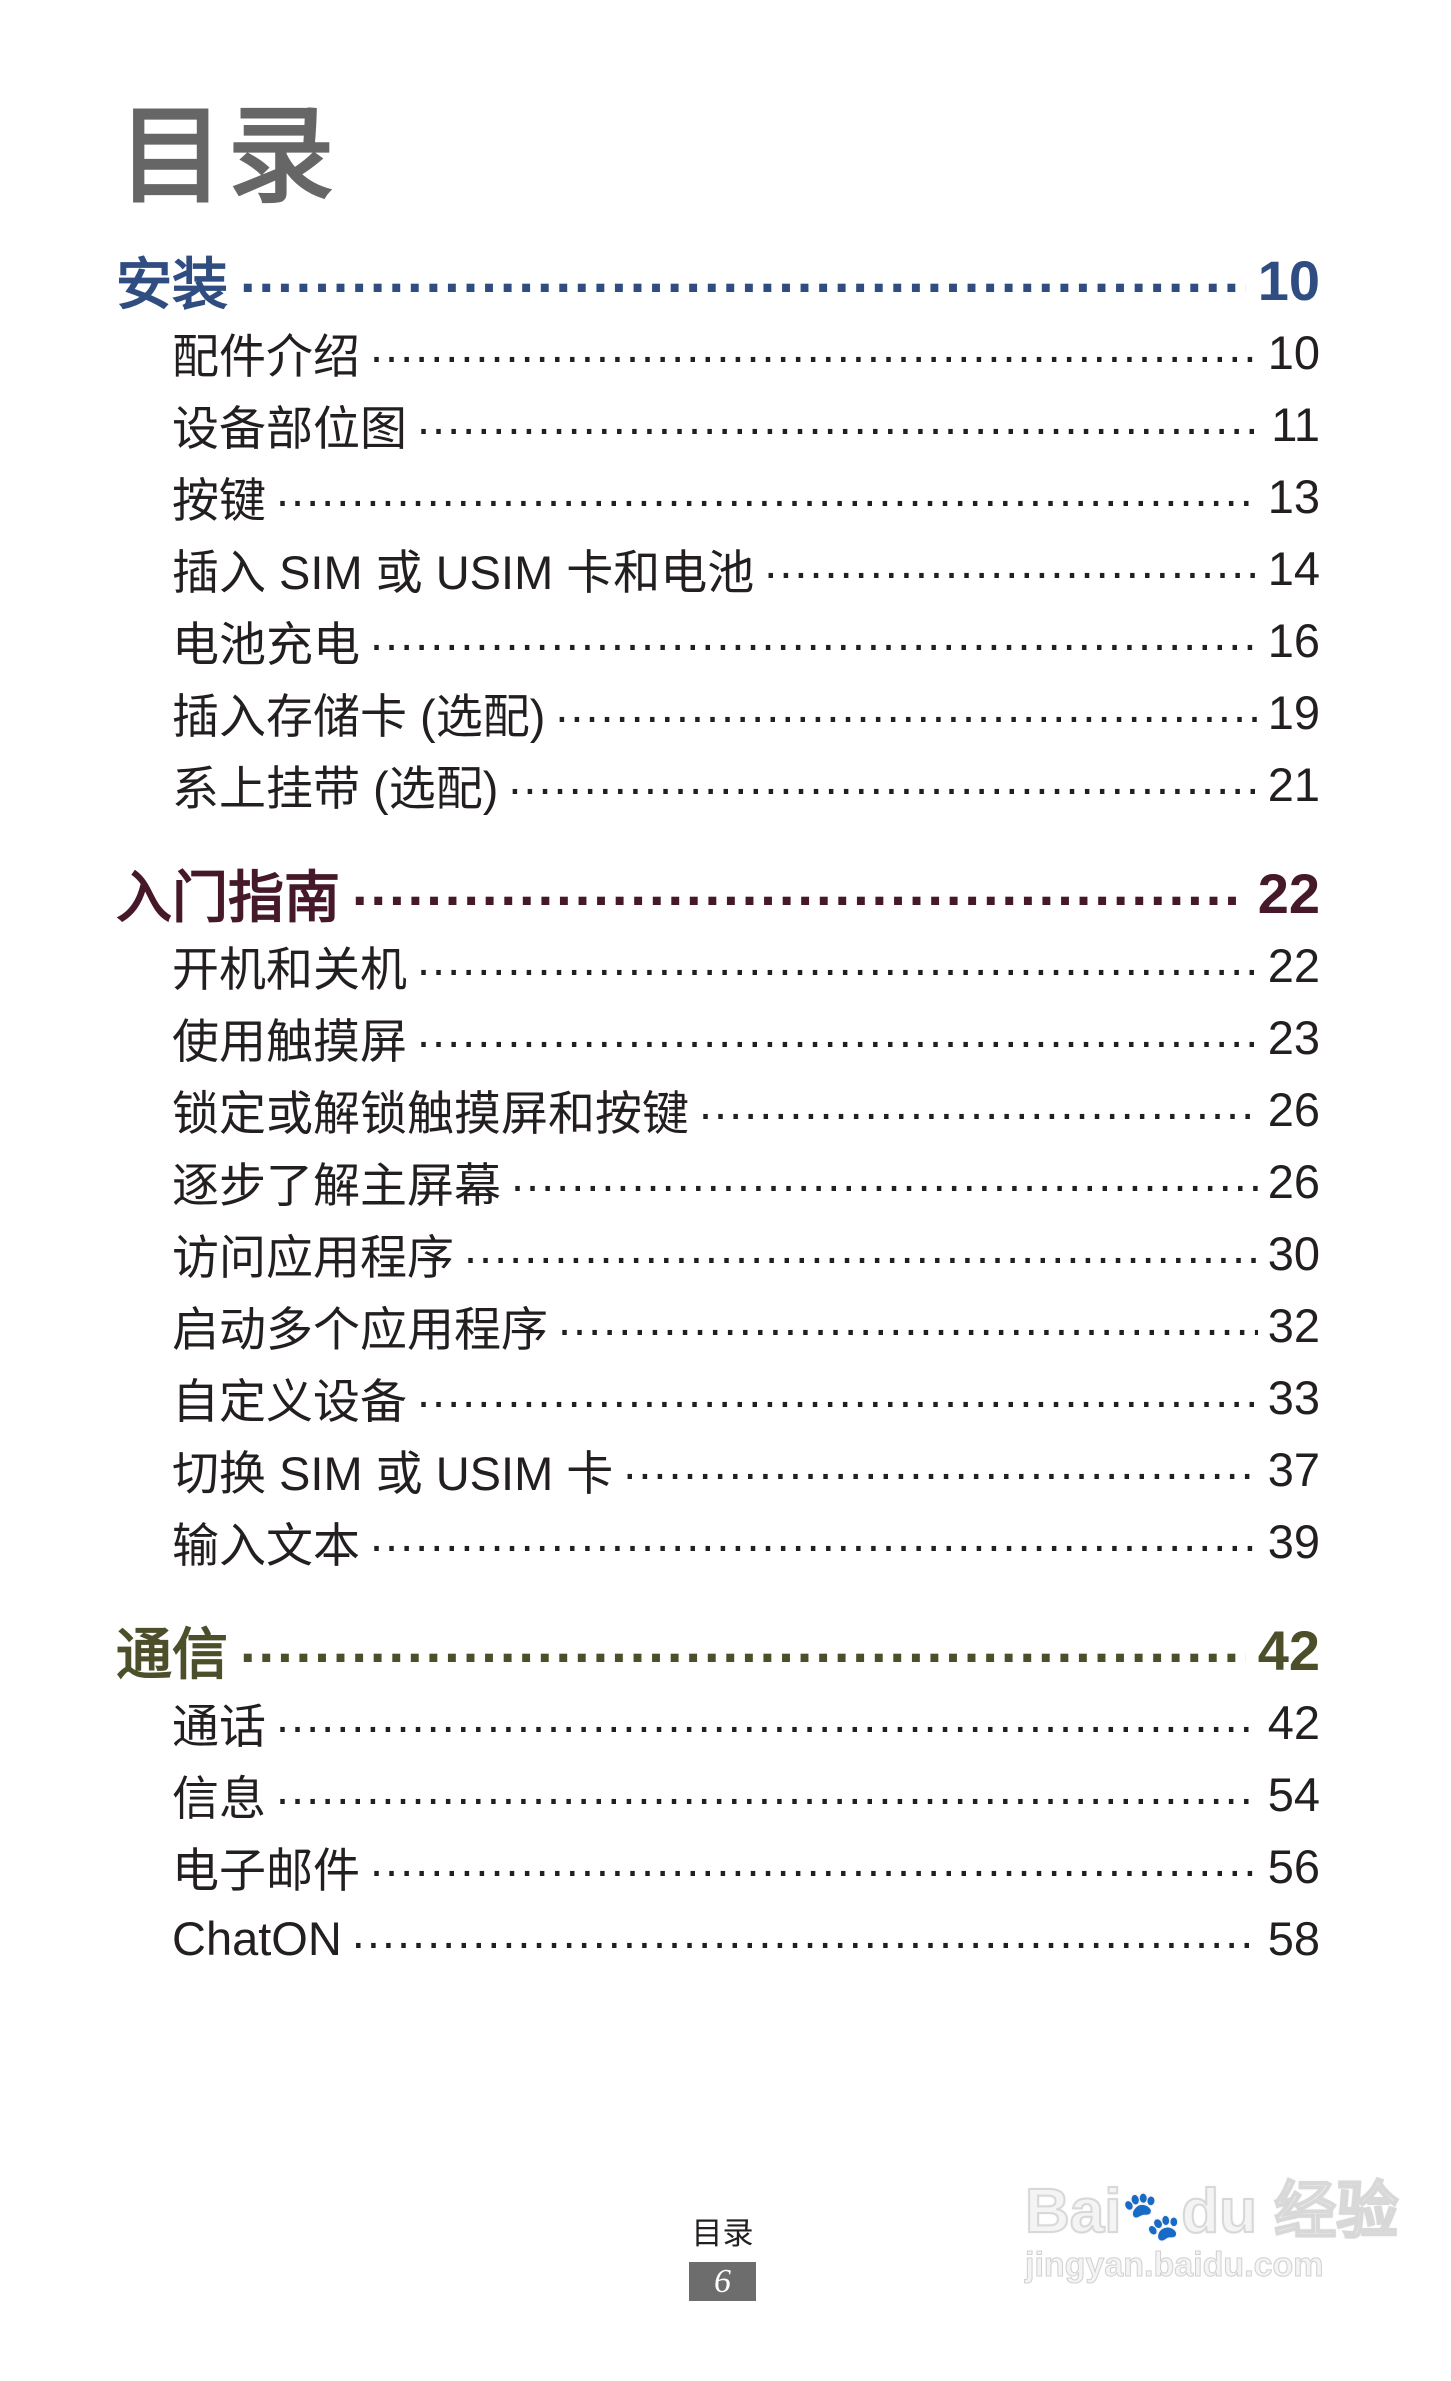 This screenshot has height=2381, width=1451. What do you see at coordinates (1293, 568) in the screenshot?
I see `entry-page-number: 14` at bounding box center [1293, 568].